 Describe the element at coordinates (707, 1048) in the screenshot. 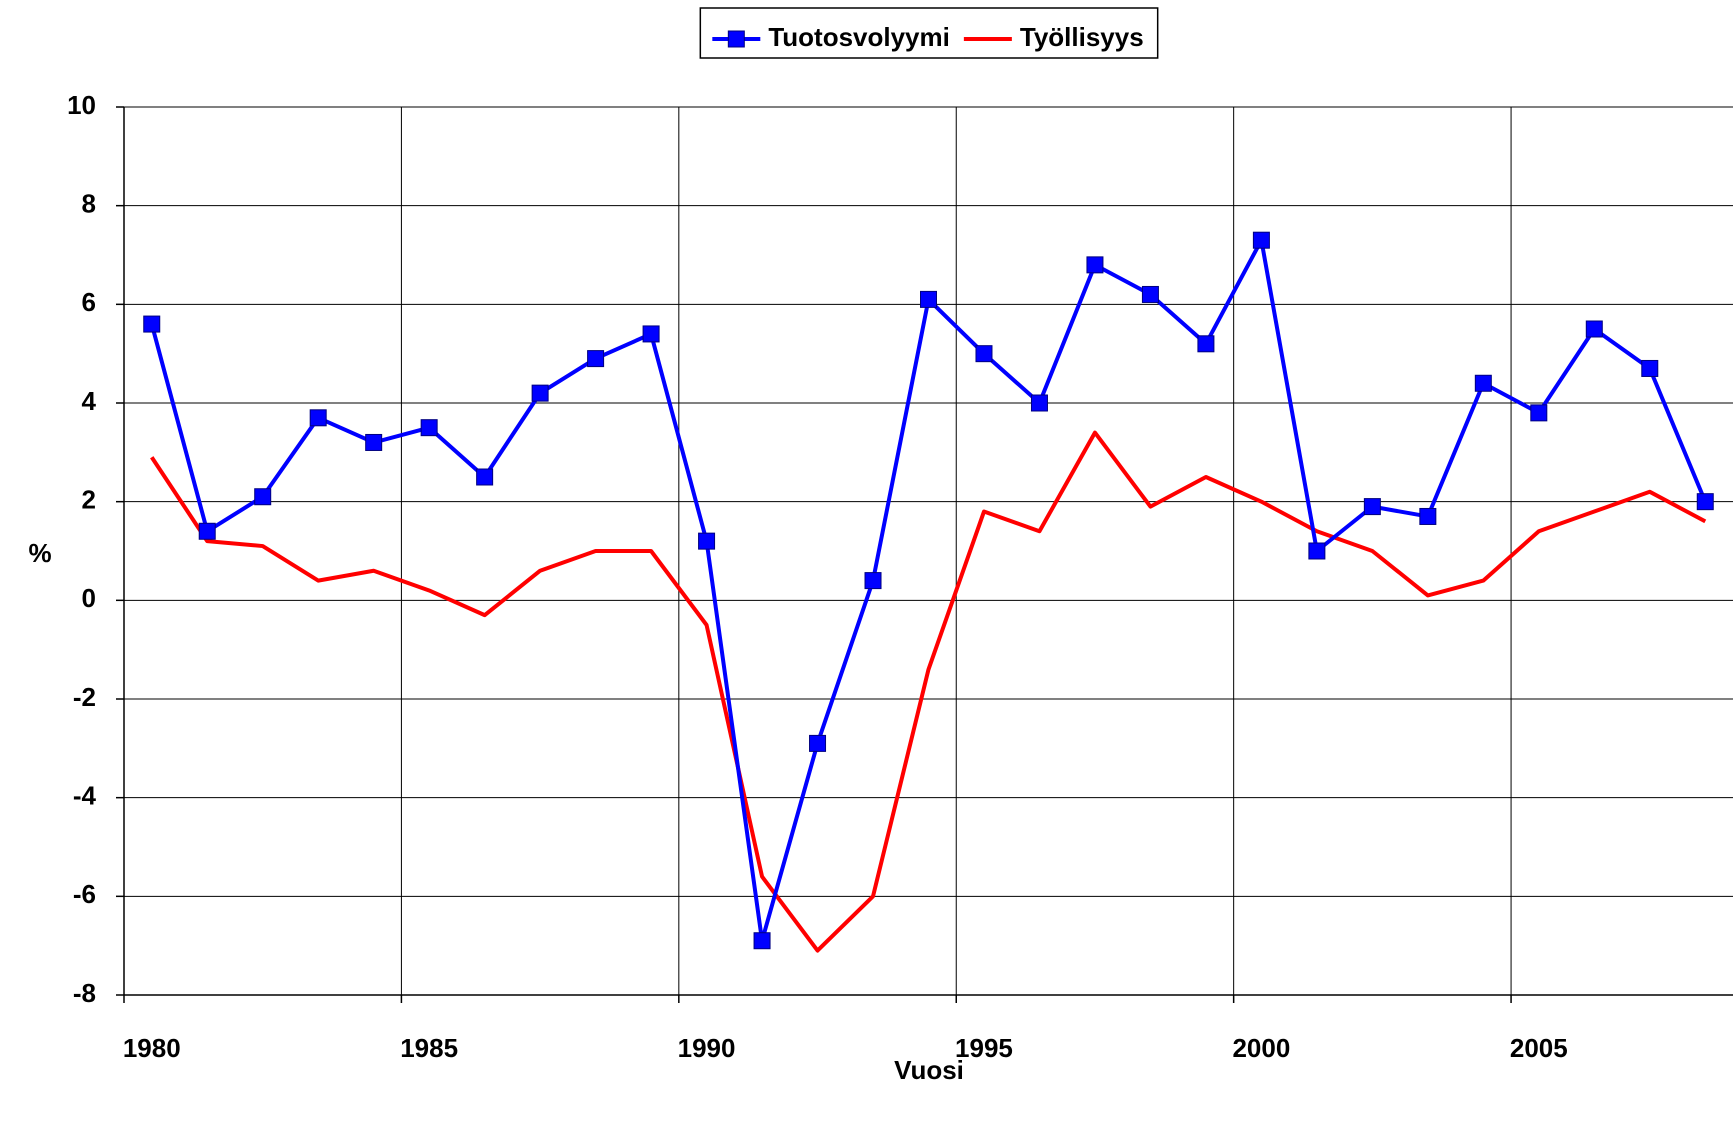

I see `x-tick-label: 1990` at that location.